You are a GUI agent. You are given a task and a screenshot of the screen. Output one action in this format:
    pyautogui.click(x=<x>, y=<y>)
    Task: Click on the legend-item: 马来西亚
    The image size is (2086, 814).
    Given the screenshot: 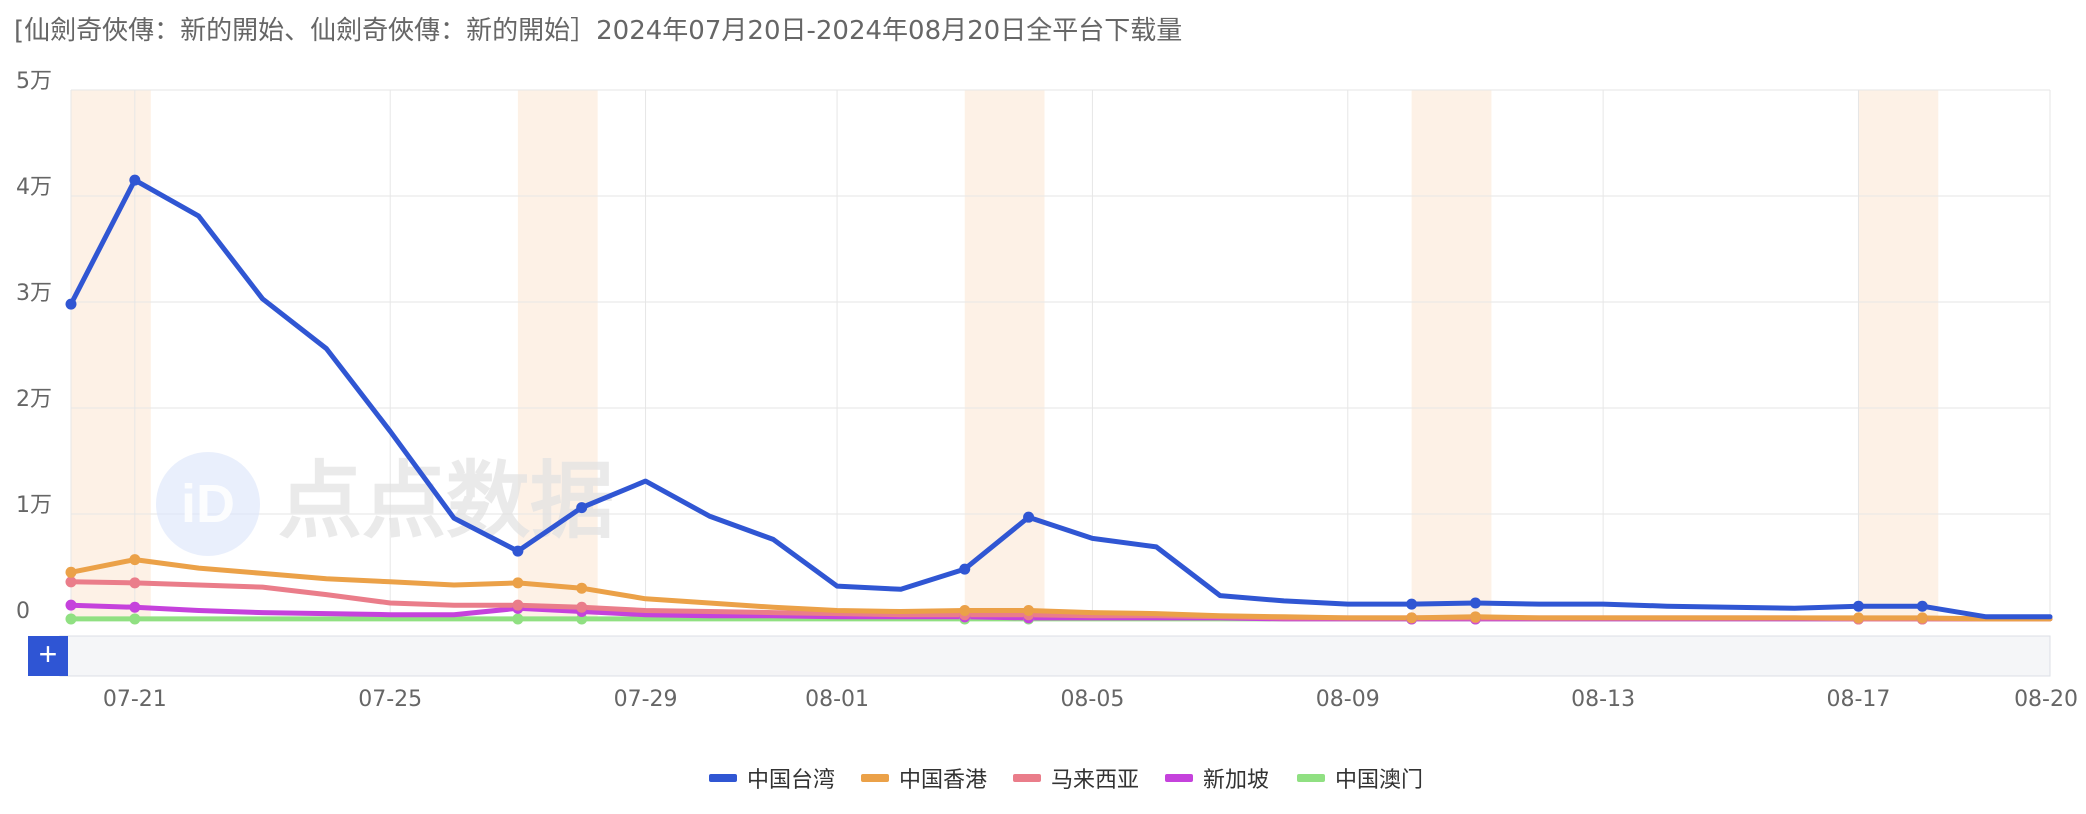 What is the action you would take?
    pyautogui.click(x=1076, y=780)
    